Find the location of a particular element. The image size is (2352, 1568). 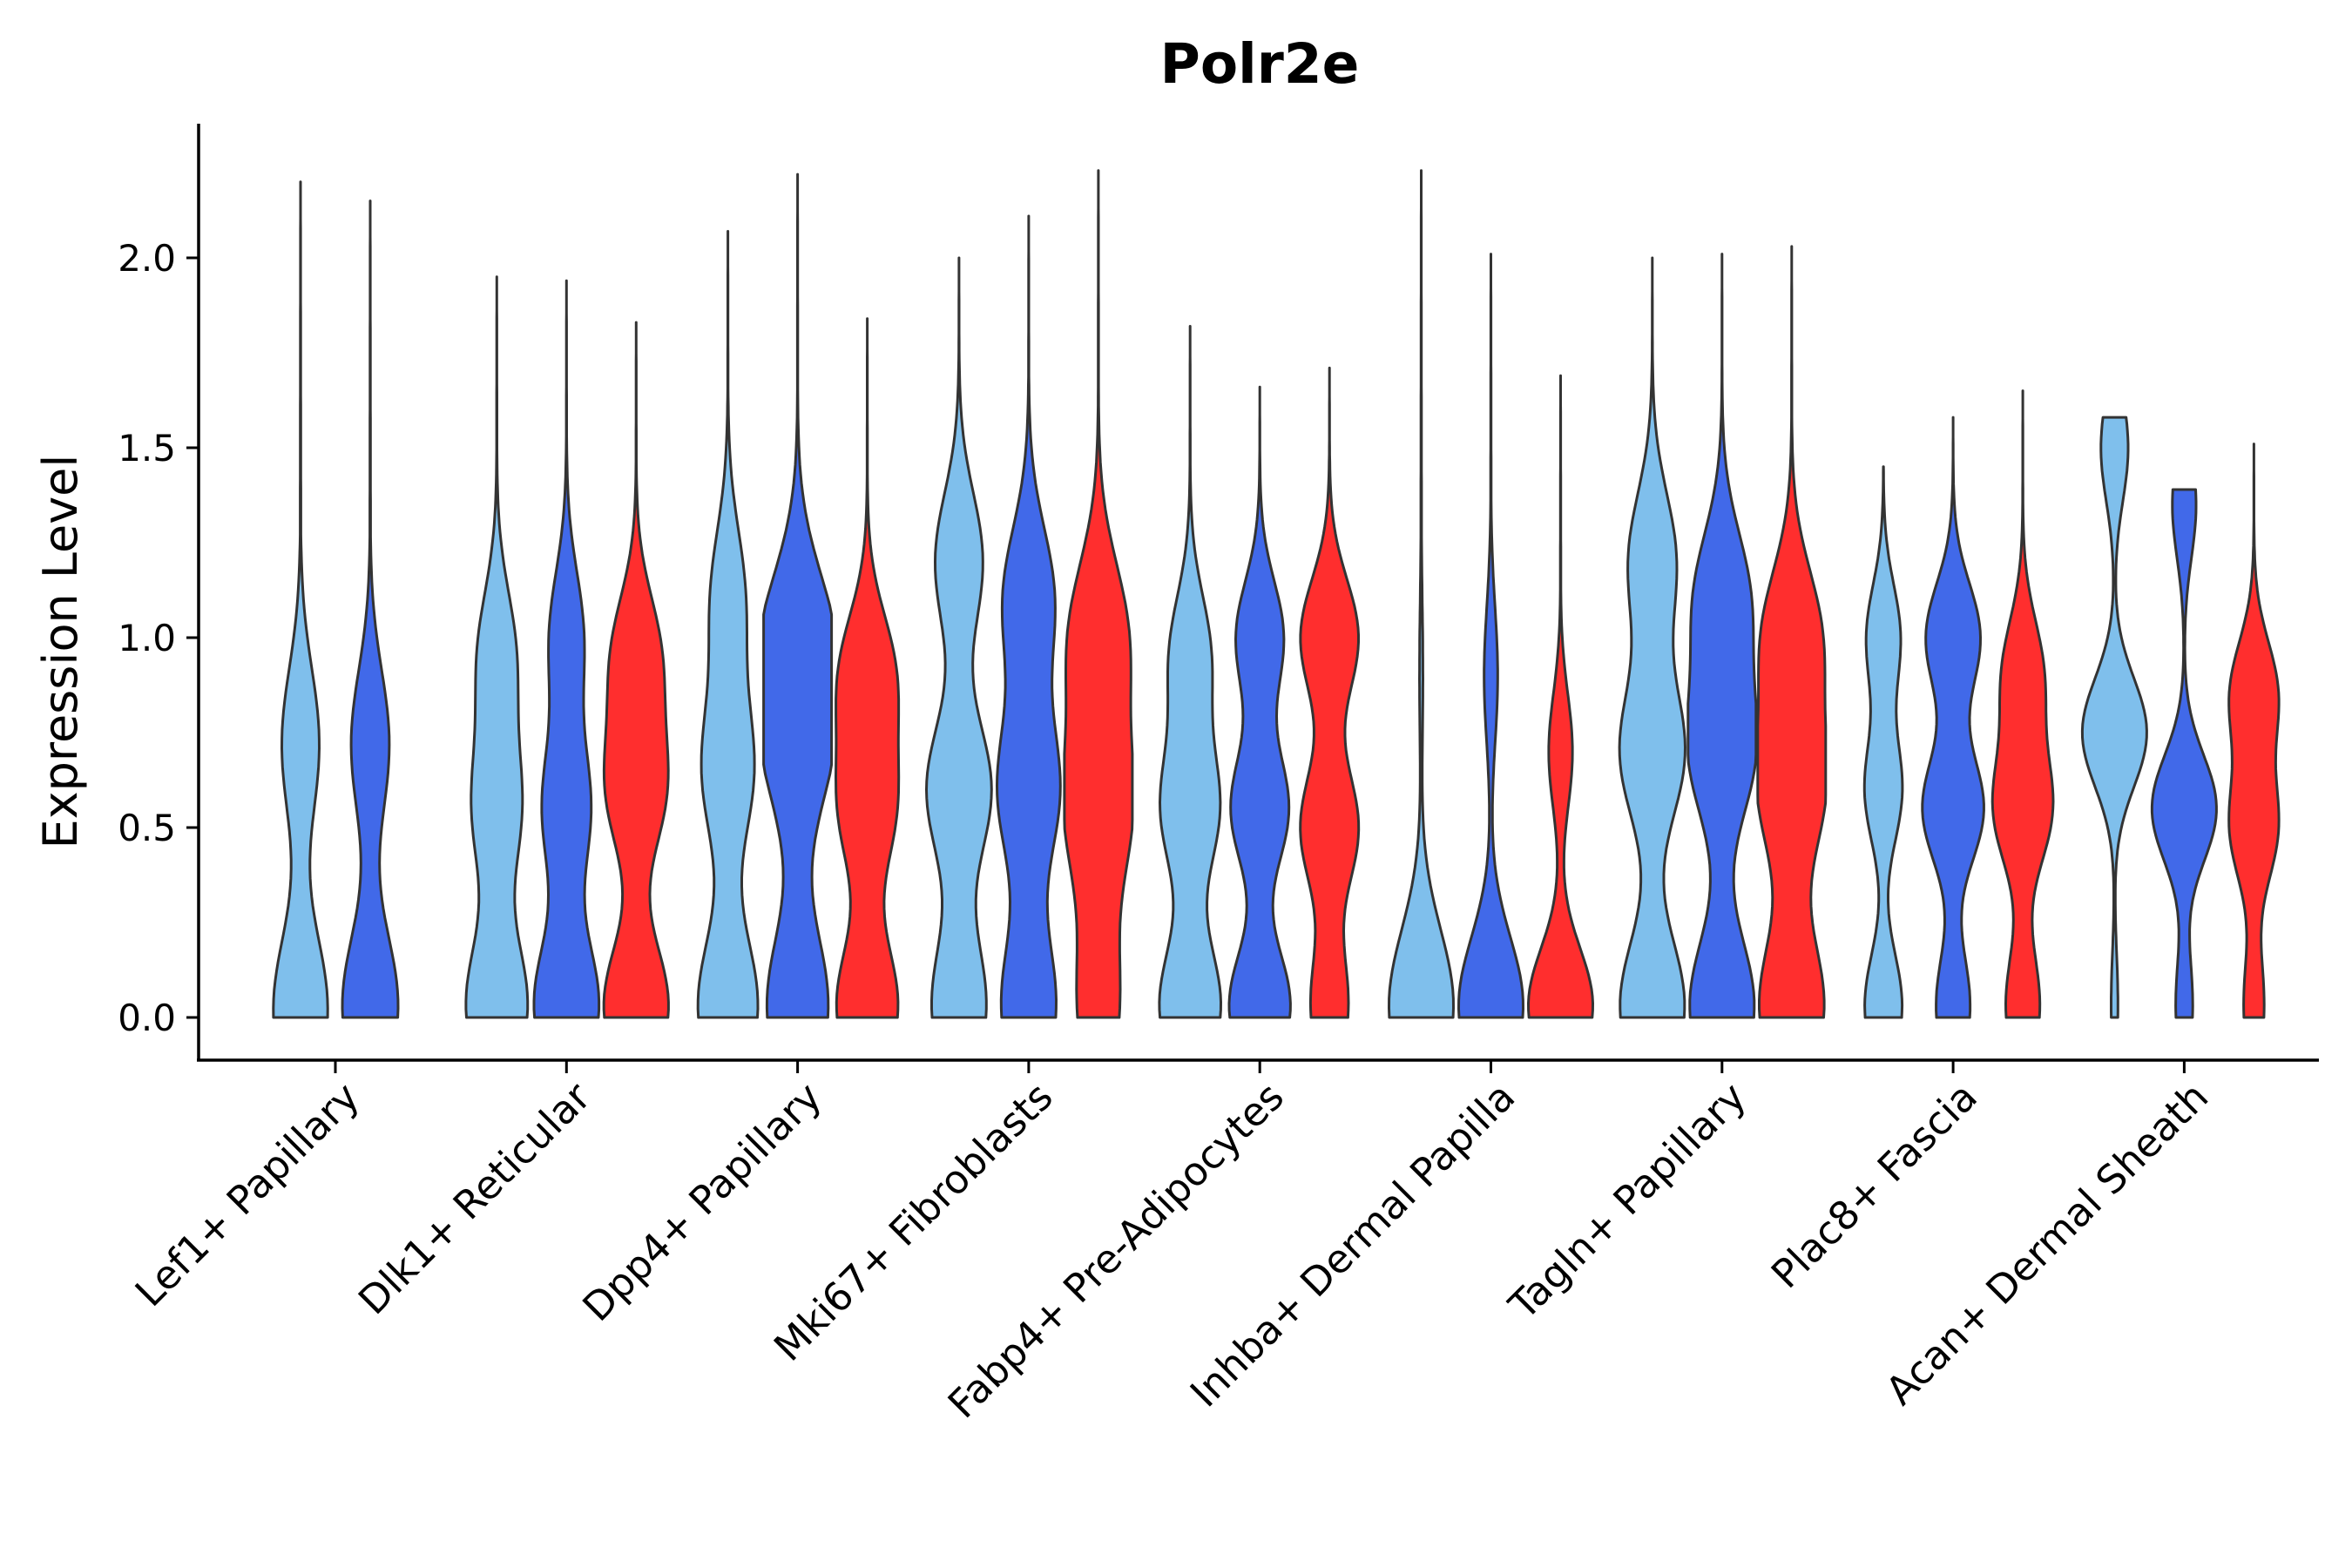

x-tick-label: Lef1+ Papillary is located at coordinates (247, 1194).